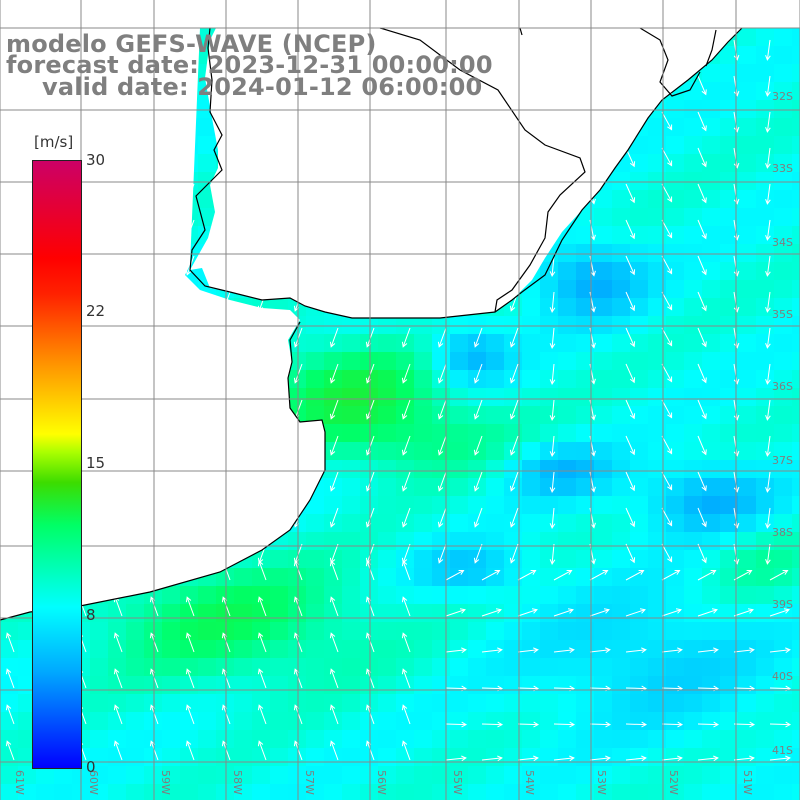 This screenshot has height=800, width=800. I want to click on longitude-label: 56W, so click(381, 782).